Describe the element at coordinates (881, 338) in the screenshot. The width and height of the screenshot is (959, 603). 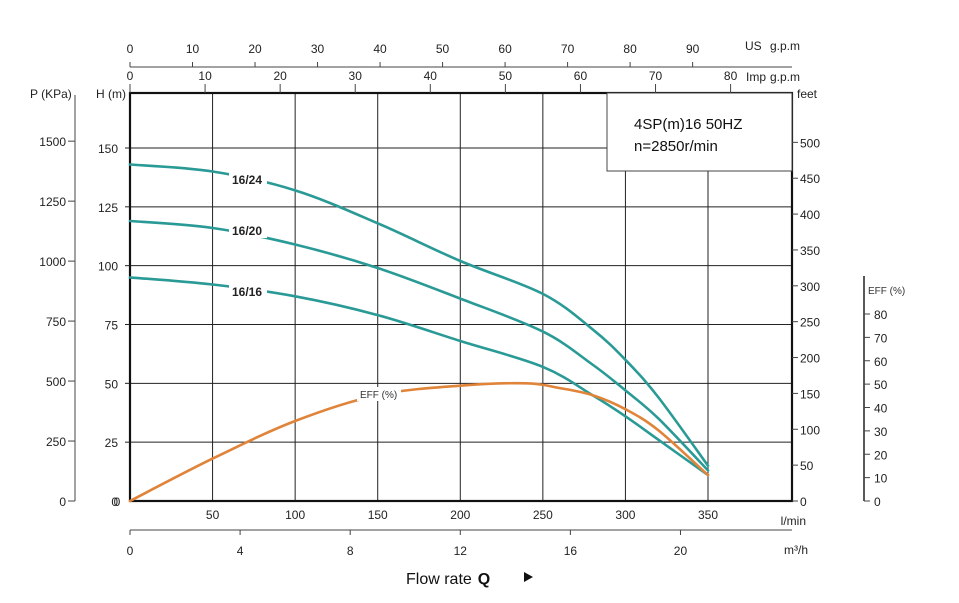
I see `eff-tick-label: 70` at that location.